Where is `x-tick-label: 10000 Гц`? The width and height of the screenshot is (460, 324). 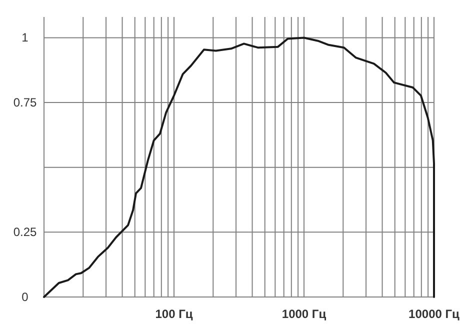
x-tick-label: 10000 Гц is located at coordinates (434, 314).